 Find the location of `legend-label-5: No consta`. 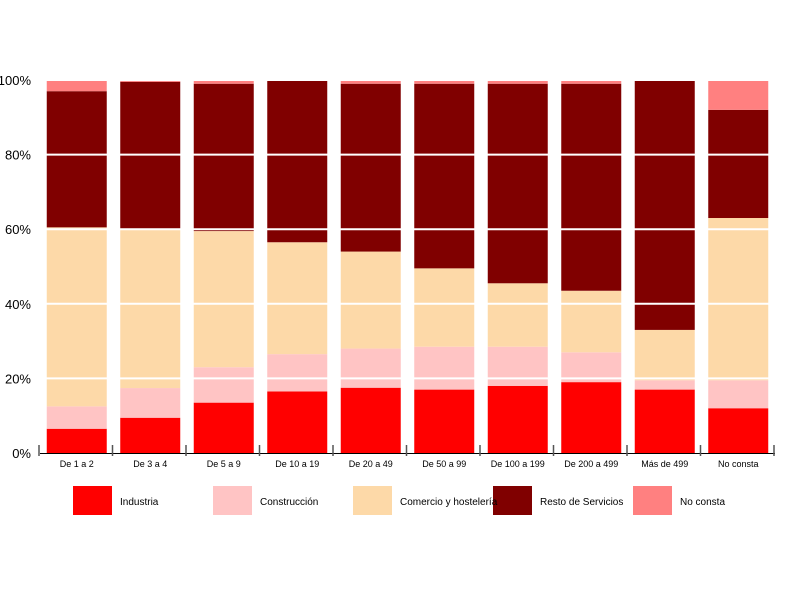

legend-label-5: No consta is located at coordinates (702, 502).